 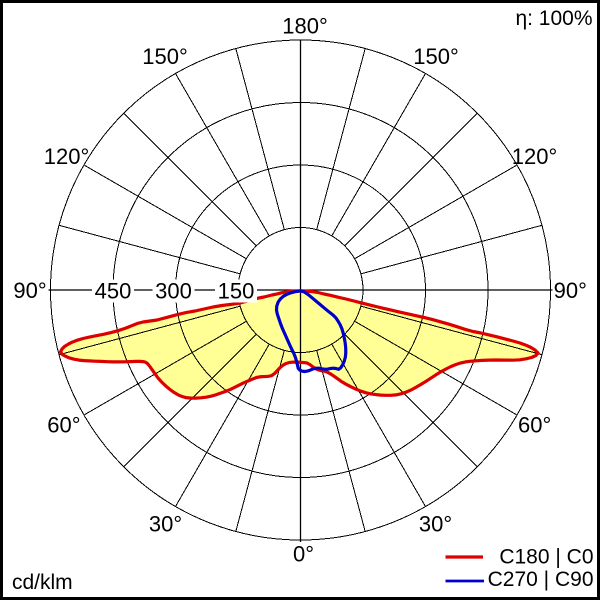 What do you see at coordinates (236, 291) in the screenshot?
I see `svg-text: 150` at bounding box center [236, 291].